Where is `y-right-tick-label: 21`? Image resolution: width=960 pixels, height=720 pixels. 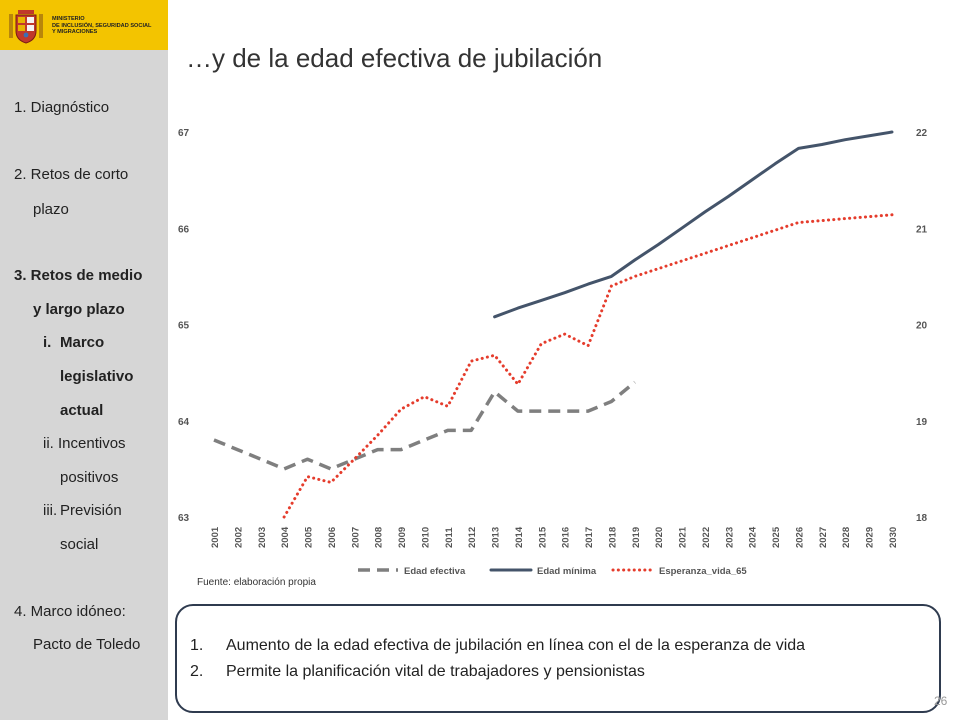
y-right-tick-label: 21 is located at coordinates (922, 229).